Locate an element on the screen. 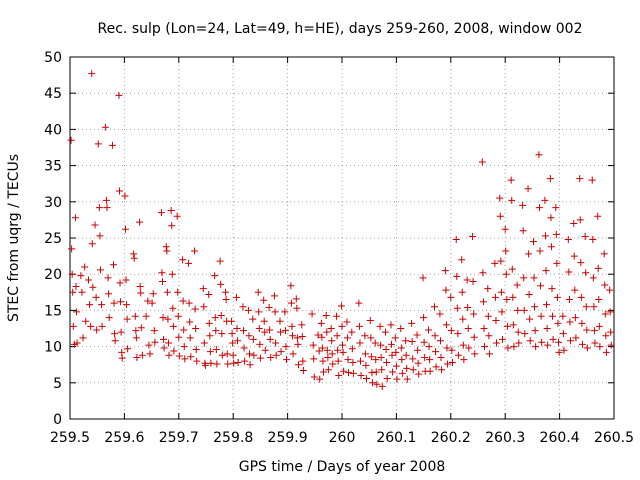 The width and height of the screenshot is (640, 480). y-tick-label: 45 is located at coordinates (53, 94).